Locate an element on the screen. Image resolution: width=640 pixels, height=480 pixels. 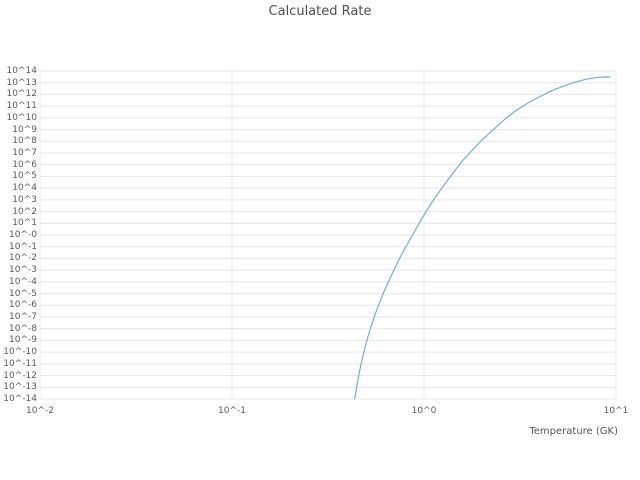
y-tick-label: 10^2 is located at coordinates (24, 211).